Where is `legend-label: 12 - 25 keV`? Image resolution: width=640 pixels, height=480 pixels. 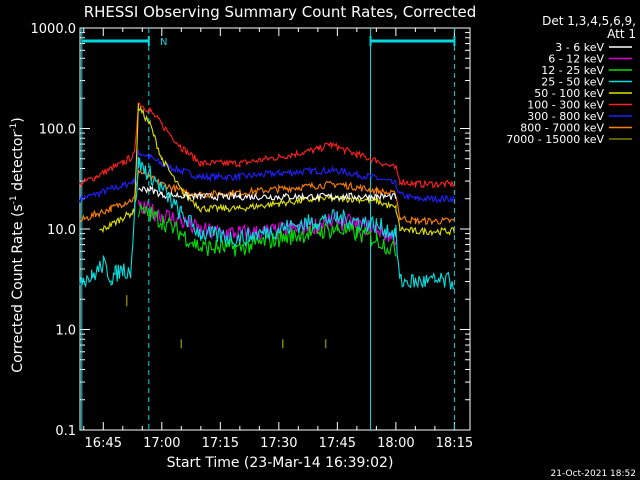 legend-label: 12 - 25 keV is located at coordinates (572, 70).